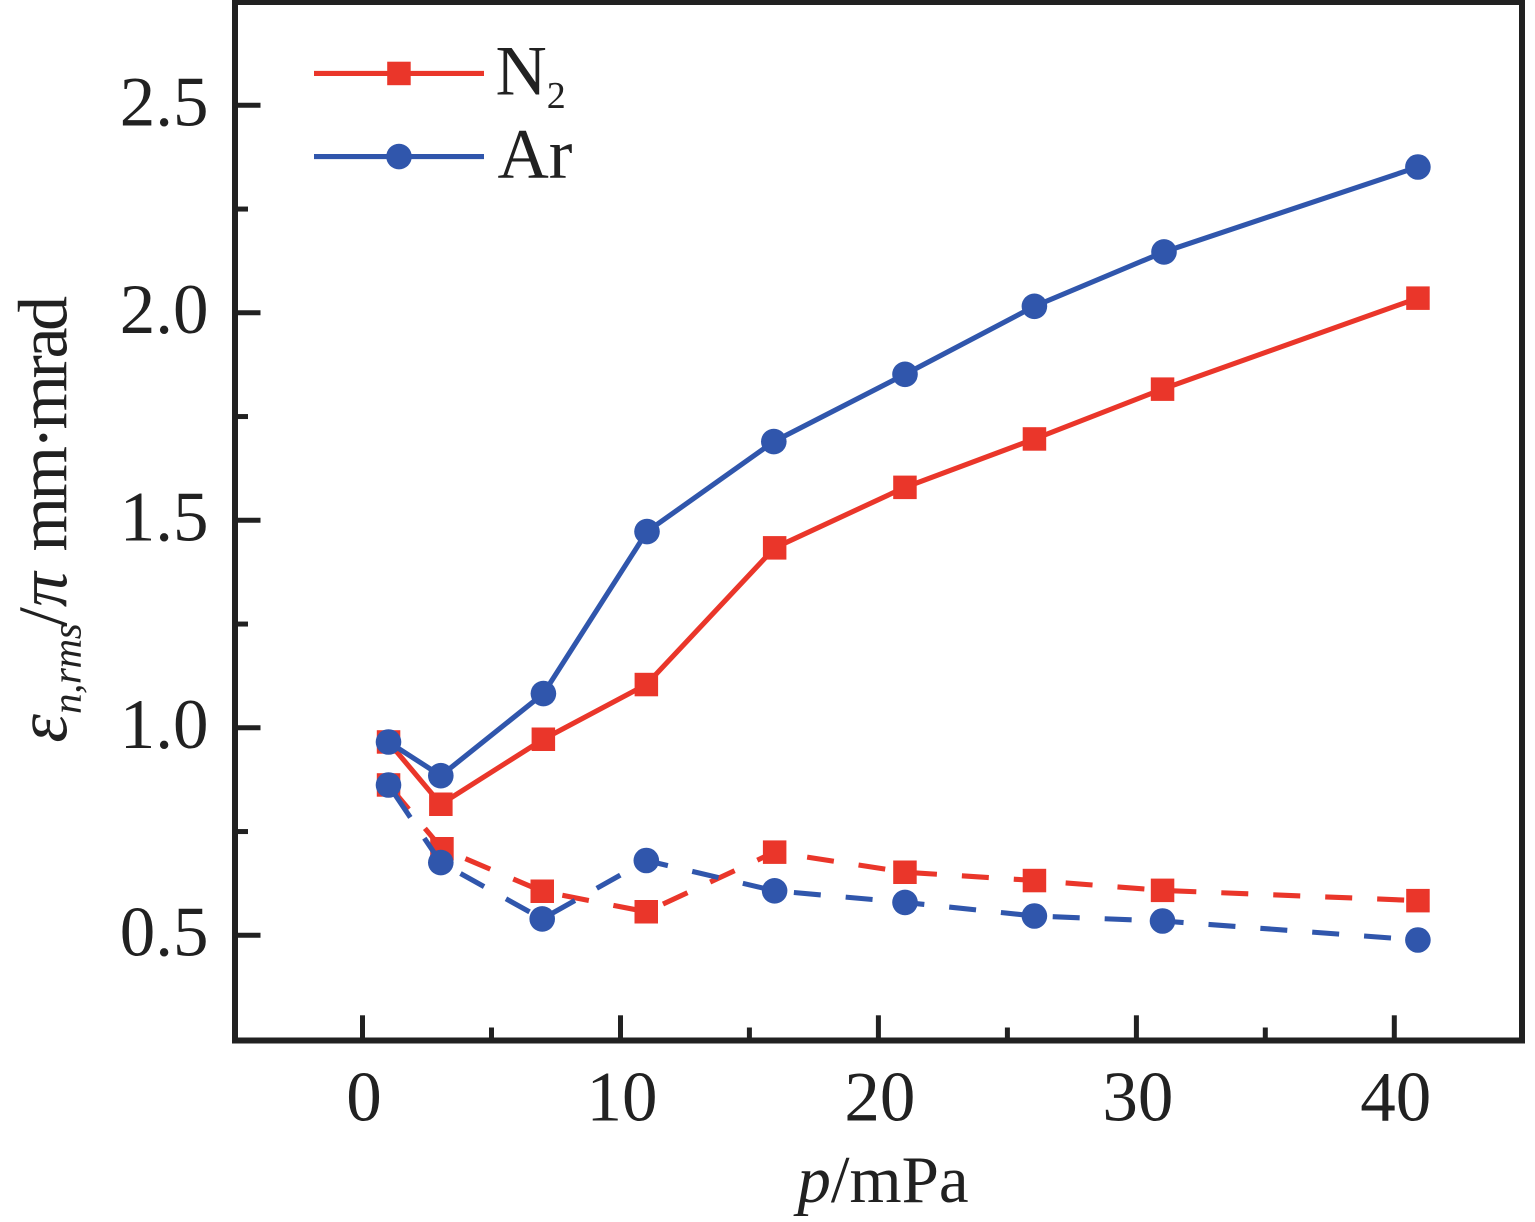 The image size is (1535, 1222). What do you see at coordinates (44, 424) in the screenshot?
I see `svg-text: mm·mrad` at bounding box center [44, 424].